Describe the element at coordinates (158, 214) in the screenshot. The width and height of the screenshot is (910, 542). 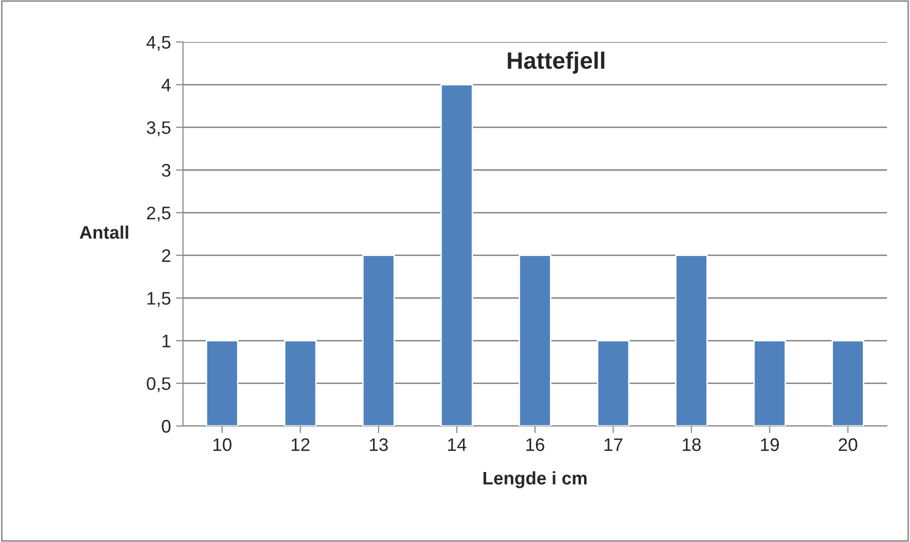
I see `y-tick-label: 2,5` at that location.